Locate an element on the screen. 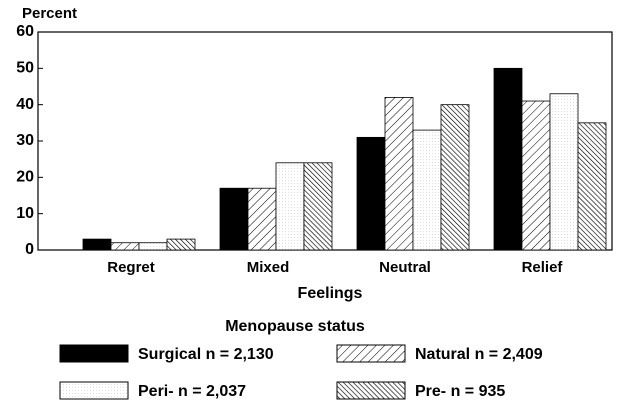  x-tick-label: Mixed is located at coordinates (268, 267).